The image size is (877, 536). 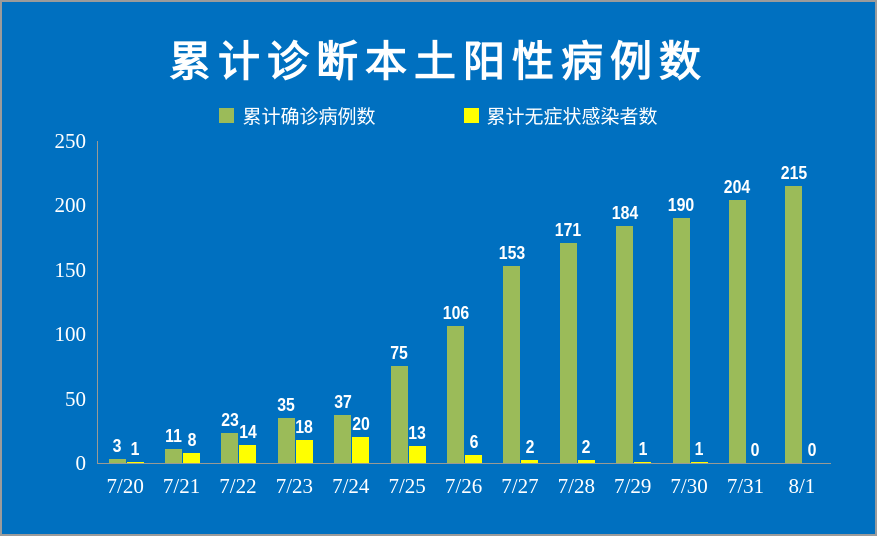 I want to click on x-axis-label: 7/30, so click(x=689, y=486).